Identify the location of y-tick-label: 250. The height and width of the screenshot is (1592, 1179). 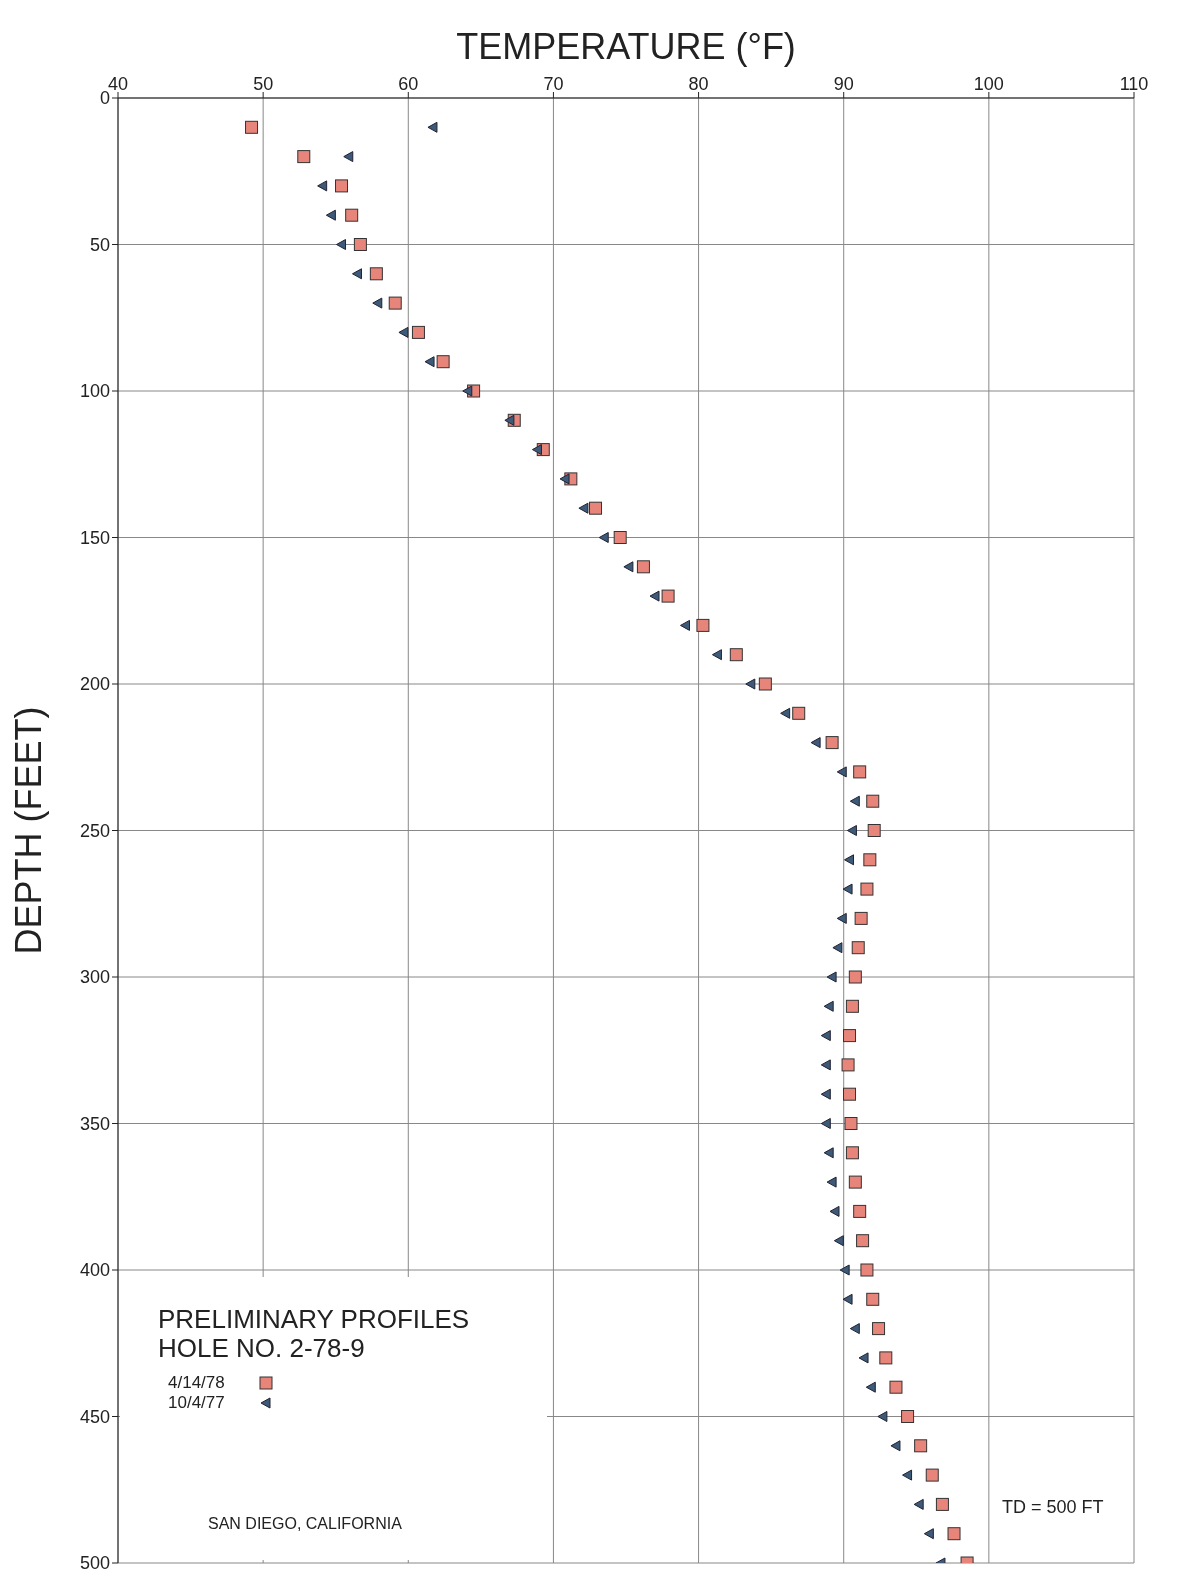
(94, 830).